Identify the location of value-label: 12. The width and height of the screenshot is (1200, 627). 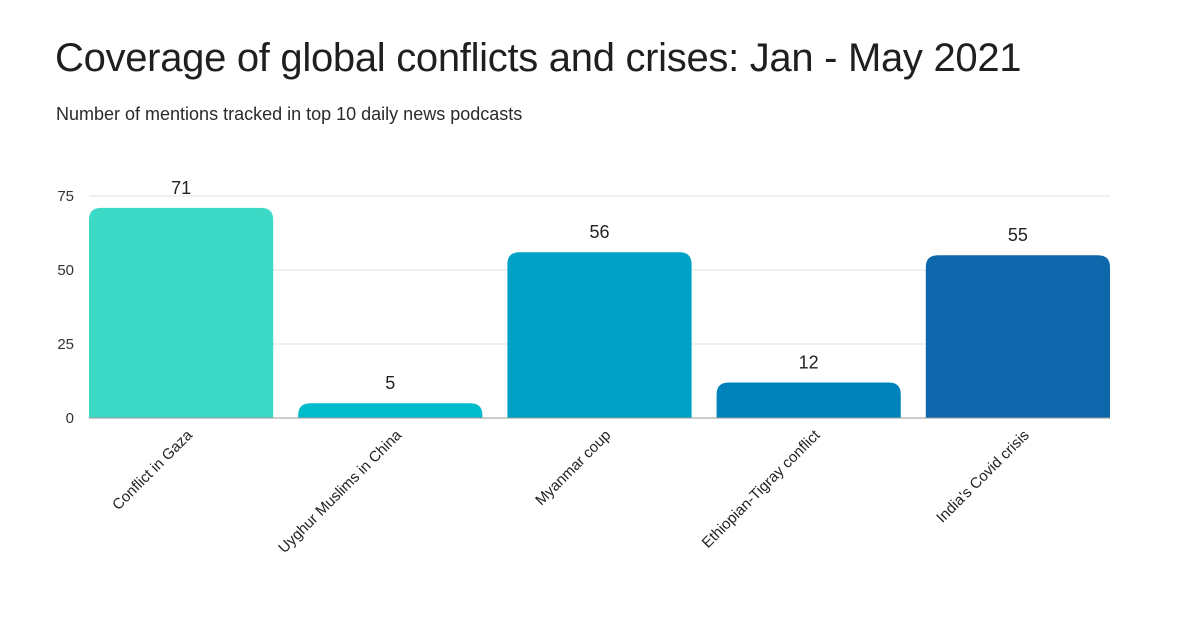
(809, 362).